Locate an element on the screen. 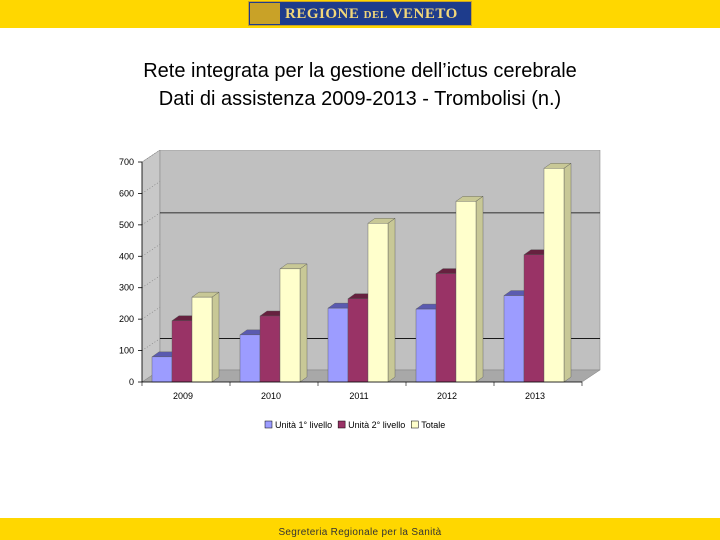 This screenshot has width=720, height=540. bar-Unità 1° livello-2011 is located at coordinates (338, 345).